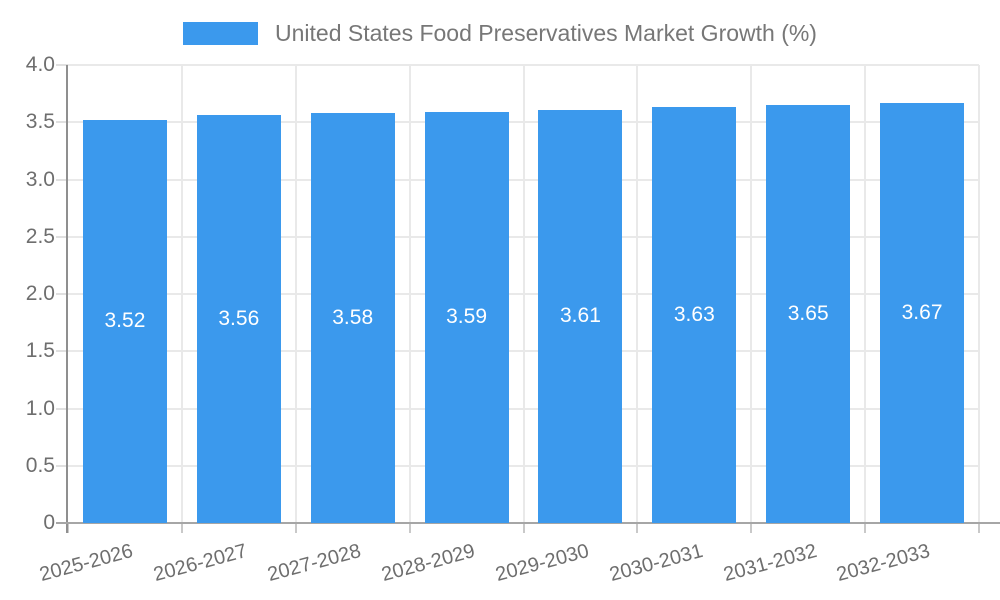 This screenshot has height=600, width=1000. I want to click on x-axis-label: 2030-2031, so click(656, 563).